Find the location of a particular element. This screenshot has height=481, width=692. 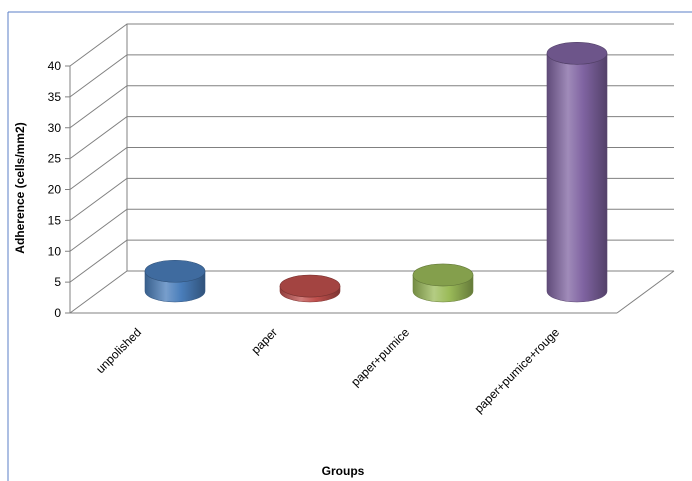

x-tick-label: unpolished is located at coordinates (118, 350).